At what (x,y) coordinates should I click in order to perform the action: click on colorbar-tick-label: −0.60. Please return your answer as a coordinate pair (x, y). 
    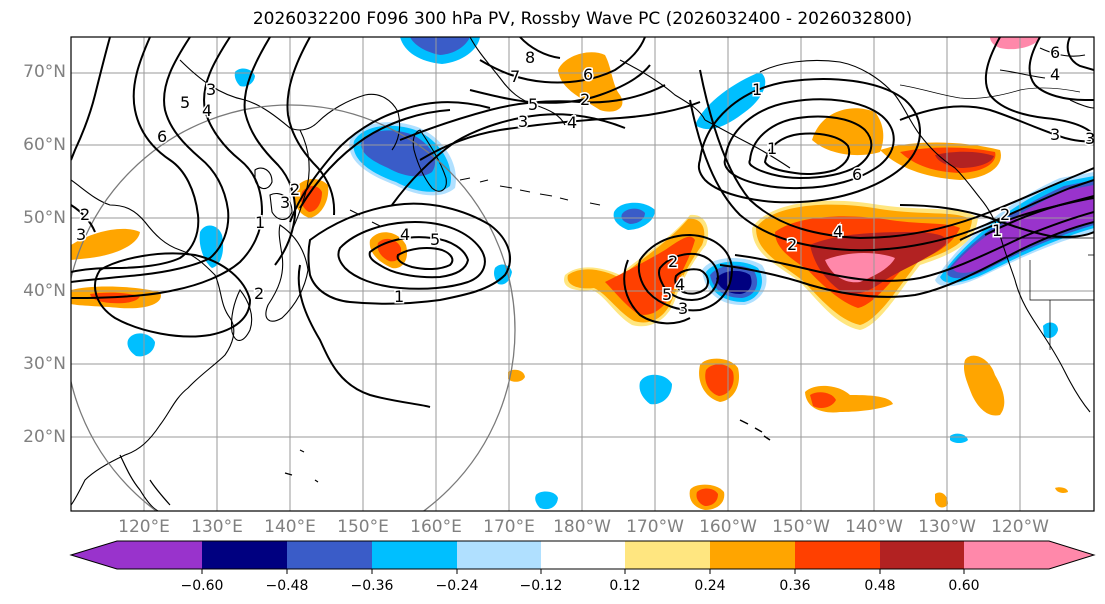
    Looking at the image, I should click on (202, 586).